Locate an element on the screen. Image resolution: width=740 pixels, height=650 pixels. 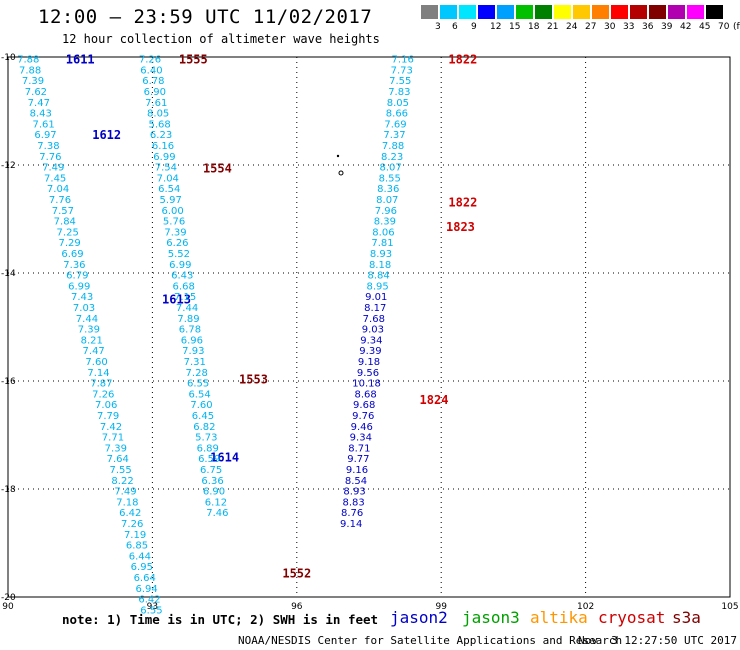
wave-height-value: 7.60 is located at coordinates (201, 405).